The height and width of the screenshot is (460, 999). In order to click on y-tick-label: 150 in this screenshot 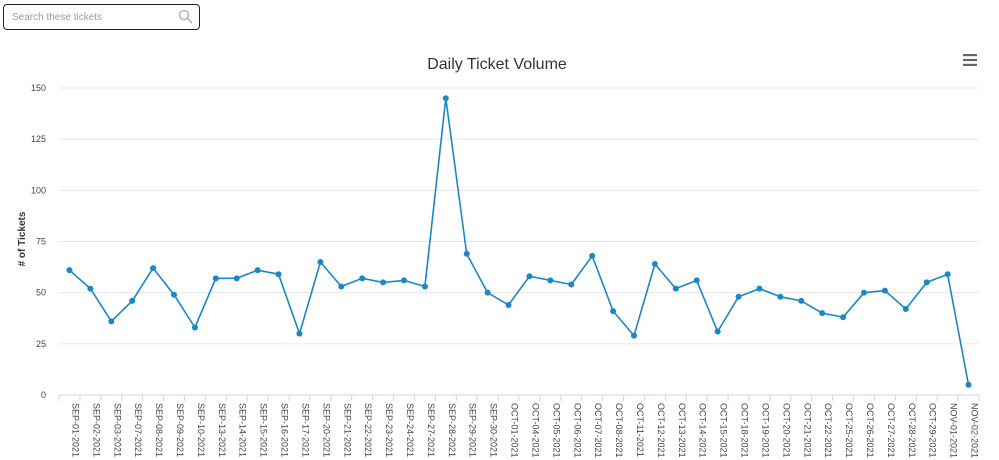, I will do `click(38, 88)`.